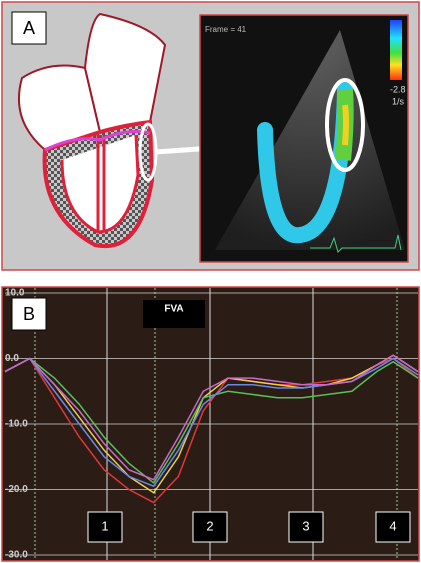  I want to click on ecg-trace, so click(356, 243).